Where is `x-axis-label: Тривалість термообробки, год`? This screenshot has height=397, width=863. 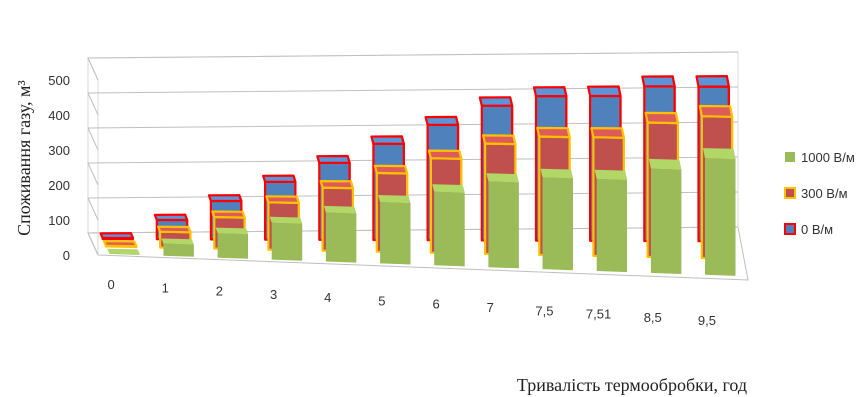
x-axis-label: Тривалість термообробки, год is located at coordinates (632, 385).